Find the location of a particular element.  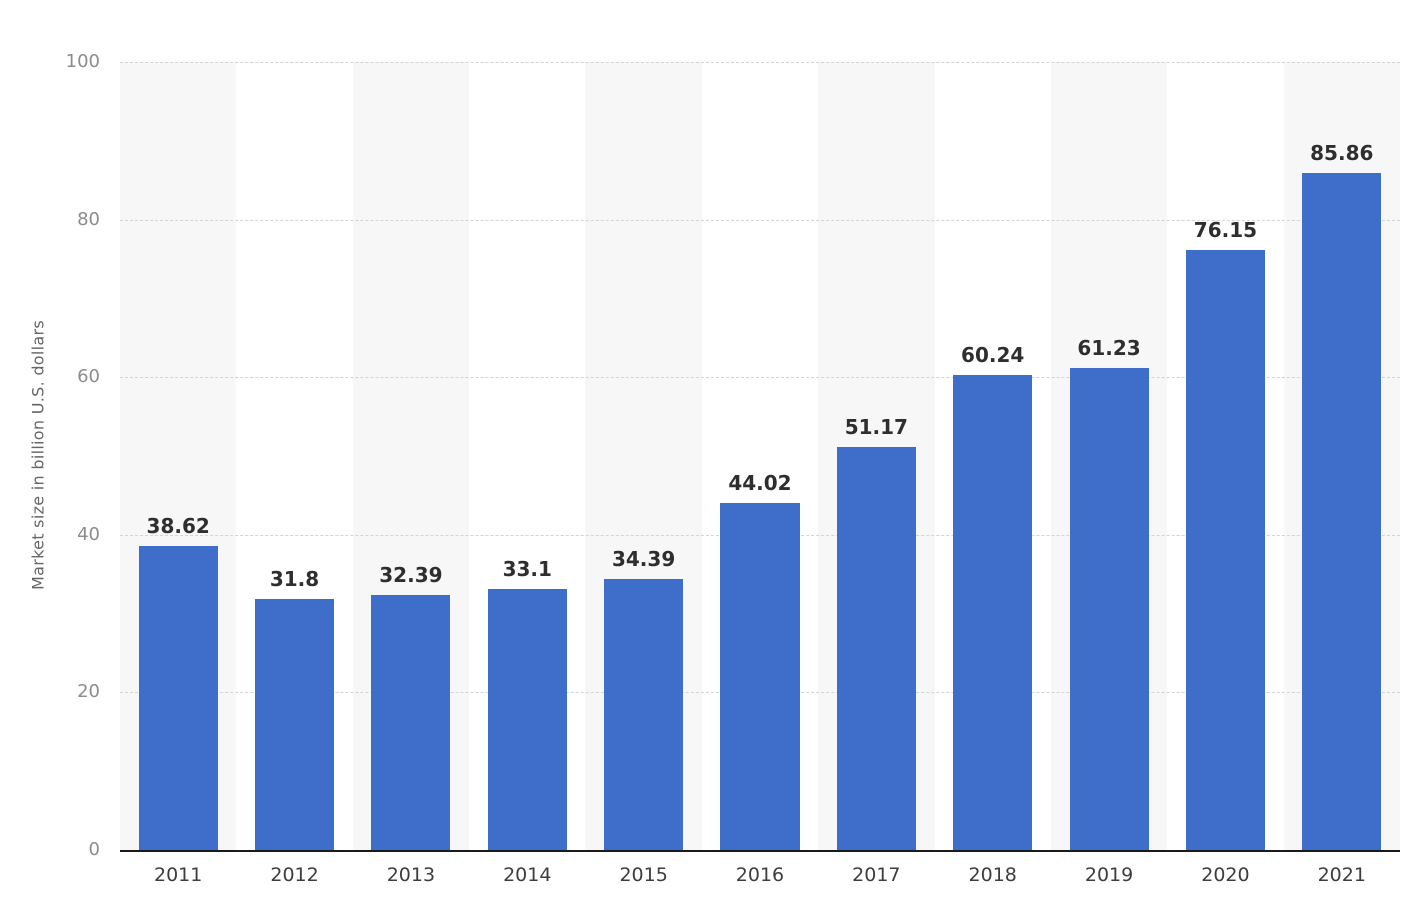

category-column: 44.02 is located at coordinates (760, 456).